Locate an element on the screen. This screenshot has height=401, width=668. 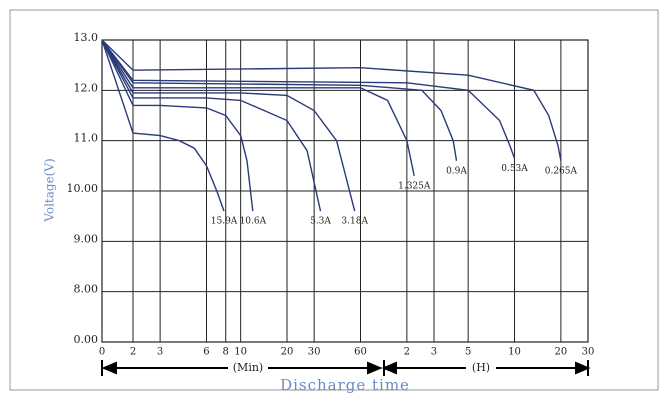
curve-label: 15.9A is located at coordinates (224, 222).